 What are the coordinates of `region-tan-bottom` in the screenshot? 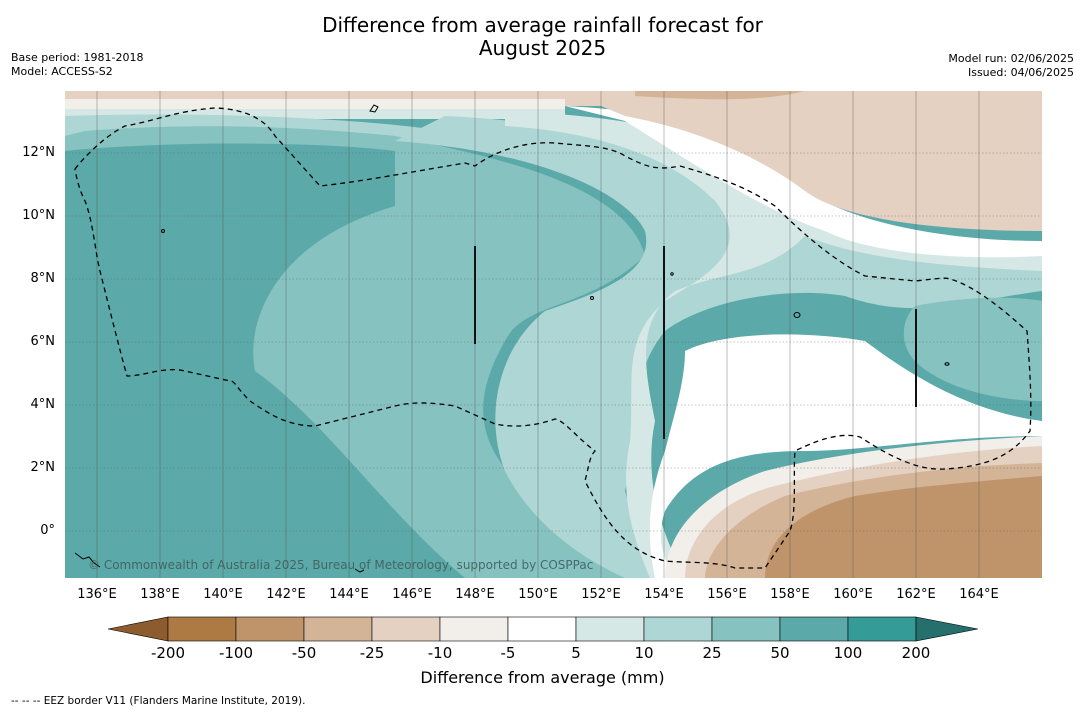 It's located at (903, 527).